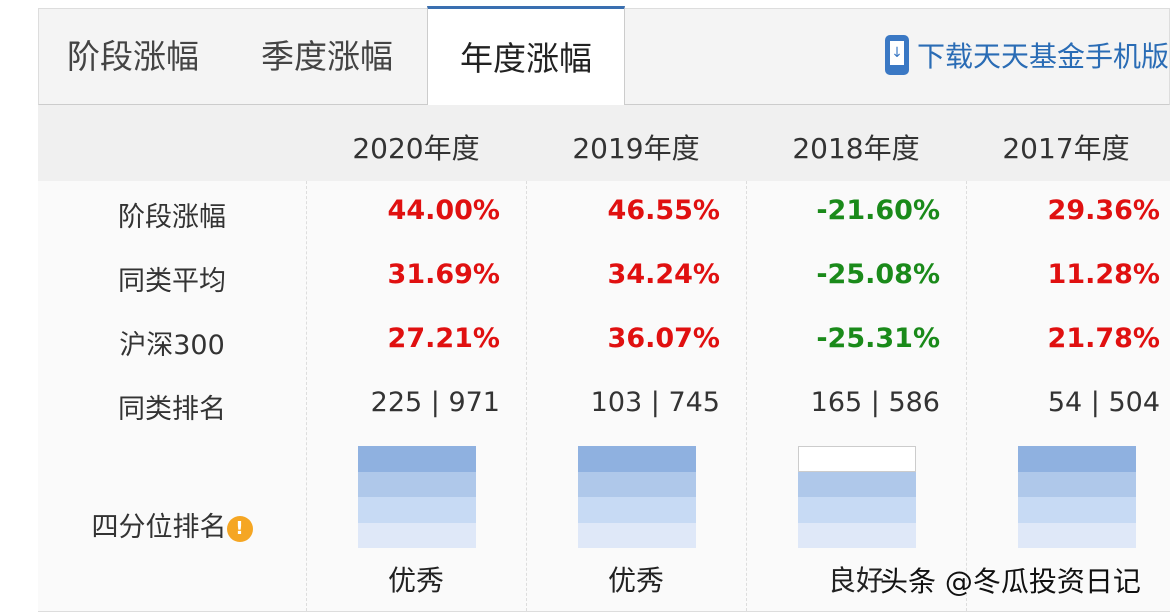 This screenshot has width=1170, height=614. Describe the element at coordinates (636, 148) in the screenshot. I see `year-header: 2019年度` at that location.